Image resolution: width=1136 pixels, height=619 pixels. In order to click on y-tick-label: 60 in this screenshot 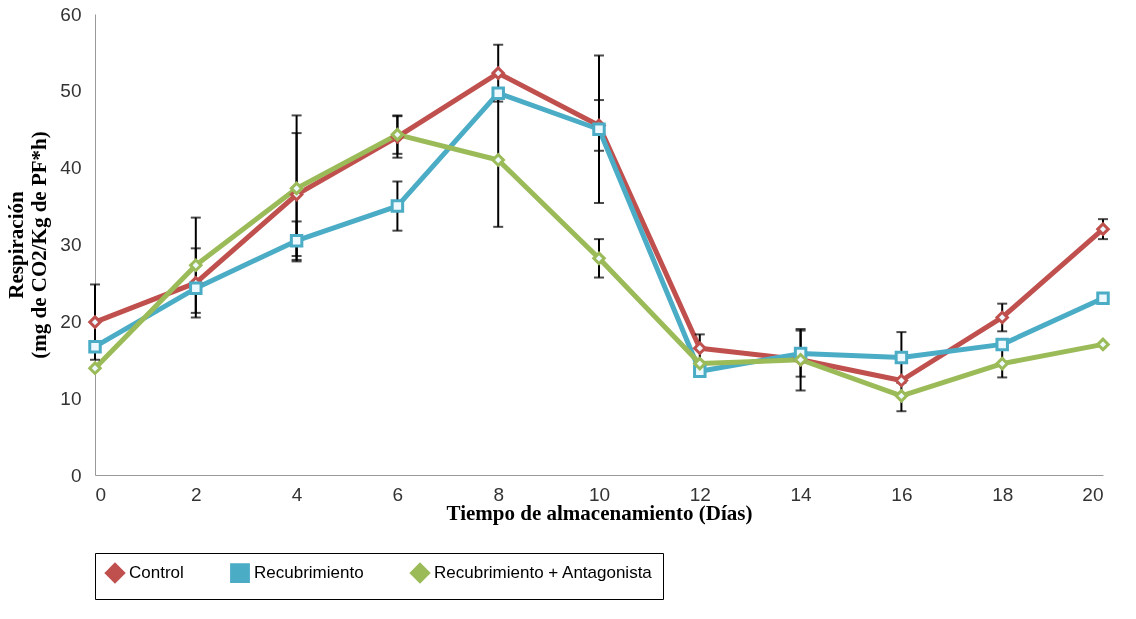, I will do `click(71, 14)`.